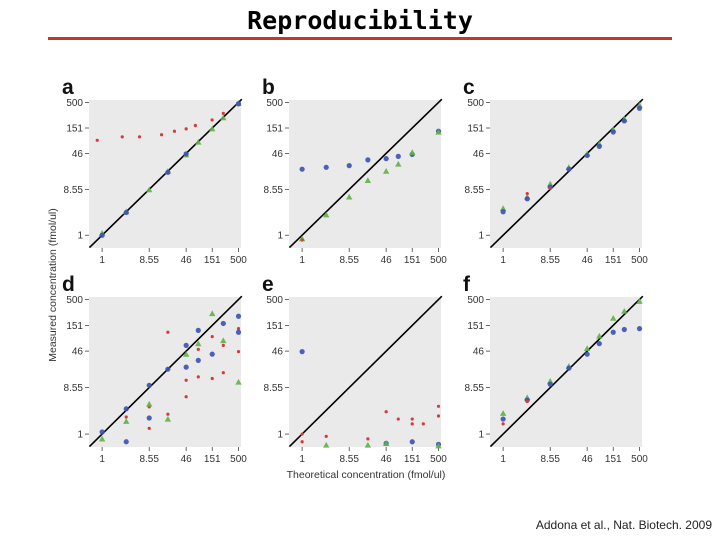 This screenshot has width=720, height=540. Describe the element at coordinates (467, 284) in the screenshot. I see `panel-label: f` at that location.